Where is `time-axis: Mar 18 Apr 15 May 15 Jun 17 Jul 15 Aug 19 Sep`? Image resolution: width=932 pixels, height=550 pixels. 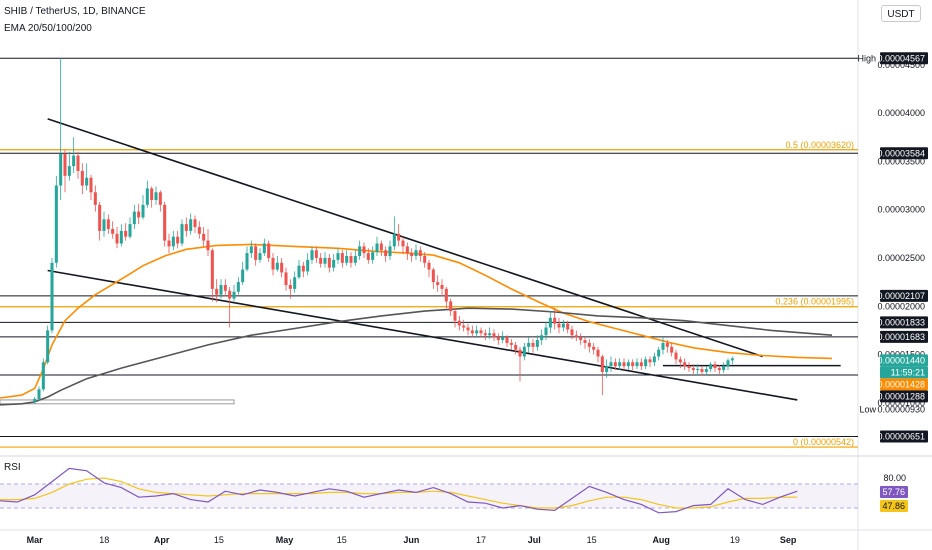 time-axis: Mar 18 Apr 15 May 15 Jun 17 Jul 15 Aug 19 Sep is located at coordinates (412, 540).